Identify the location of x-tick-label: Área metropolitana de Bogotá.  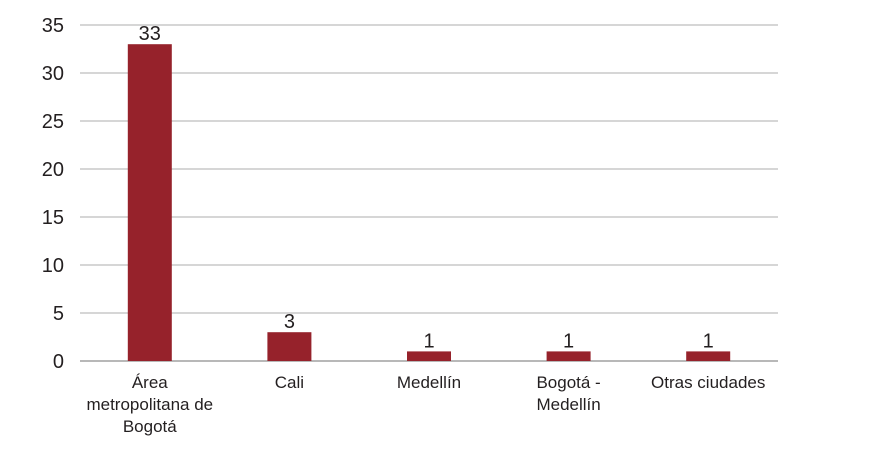
(149, 404).